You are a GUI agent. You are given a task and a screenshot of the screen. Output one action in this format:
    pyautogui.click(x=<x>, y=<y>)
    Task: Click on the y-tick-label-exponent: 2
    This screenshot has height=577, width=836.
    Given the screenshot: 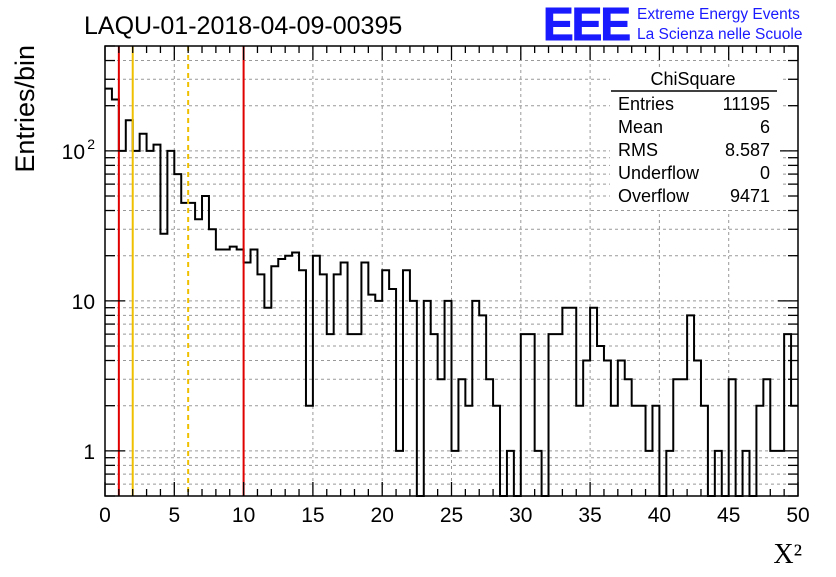 What is the action you would take?
    pyautogui.click(x=91, y=144)
    